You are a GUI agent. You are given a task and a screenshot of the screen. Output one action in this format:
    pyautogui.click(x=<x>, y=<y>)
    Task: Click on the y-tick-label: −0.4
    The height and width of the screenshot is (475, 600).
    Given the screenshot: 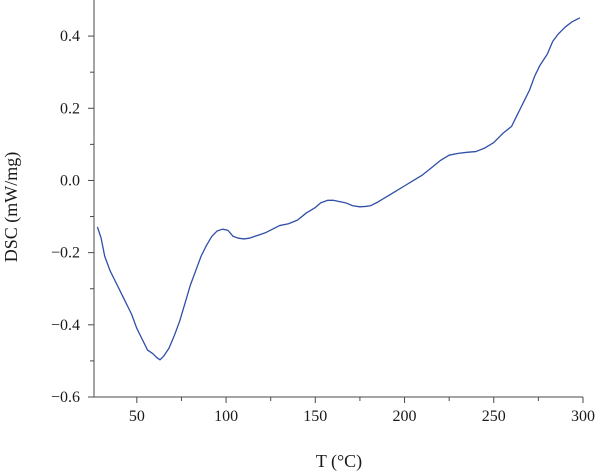 What is the action you would take?
    pyautogui.click(x=65, y=325)
    